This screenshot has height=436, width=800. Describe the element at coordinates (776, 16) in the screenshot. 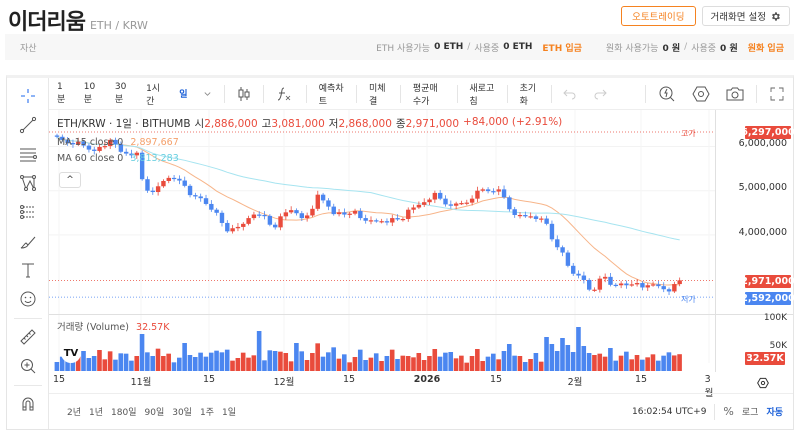

I see `gear-icon` at that location.